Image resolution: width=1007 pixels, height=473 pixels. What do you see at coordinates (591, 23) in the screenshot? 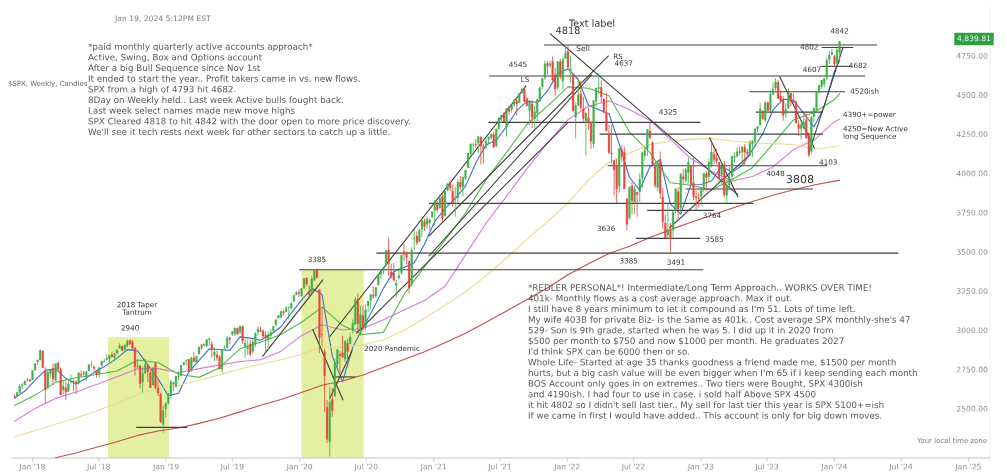
I see `annotation: Text label` at bounding box center [591, 23].